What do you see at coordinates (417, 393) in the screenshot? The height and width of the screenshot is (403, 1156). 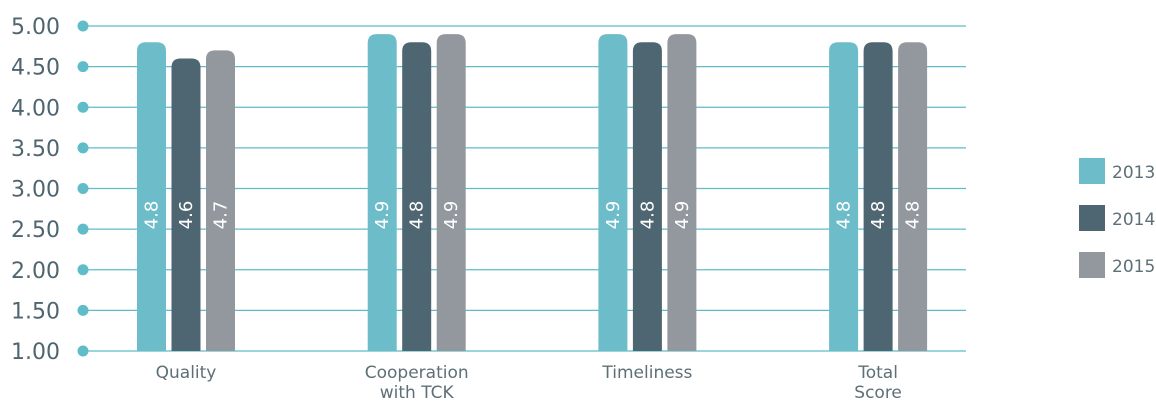 I see `x-tick-label: with TCK` at bounding box center [417, 393].